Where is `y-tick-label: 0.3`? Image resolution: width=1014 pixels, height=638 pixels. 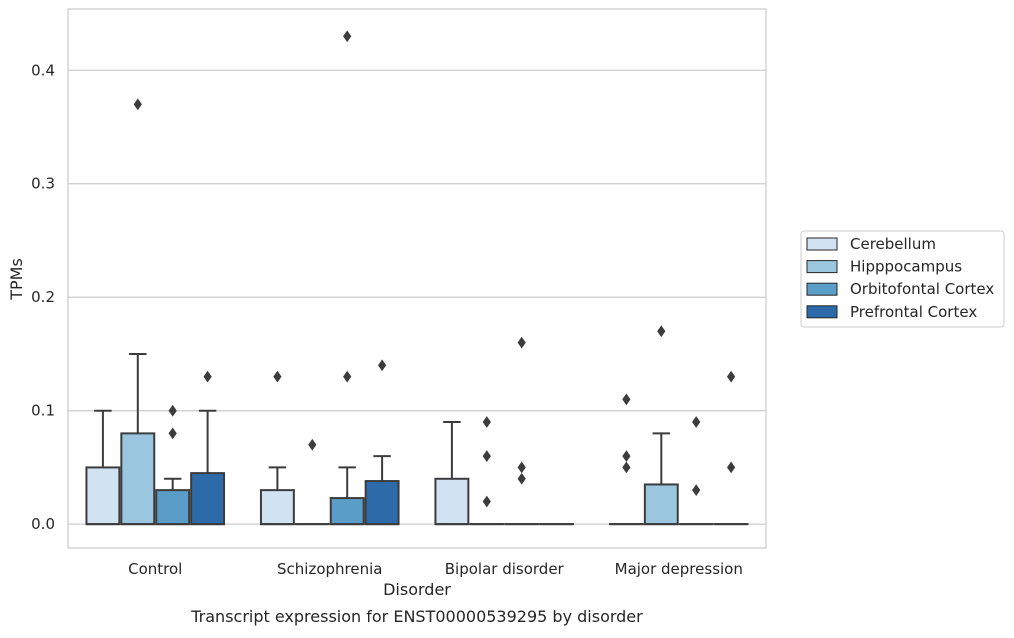
y-tick-label: 0.3 is located at coordinates (43, 184).